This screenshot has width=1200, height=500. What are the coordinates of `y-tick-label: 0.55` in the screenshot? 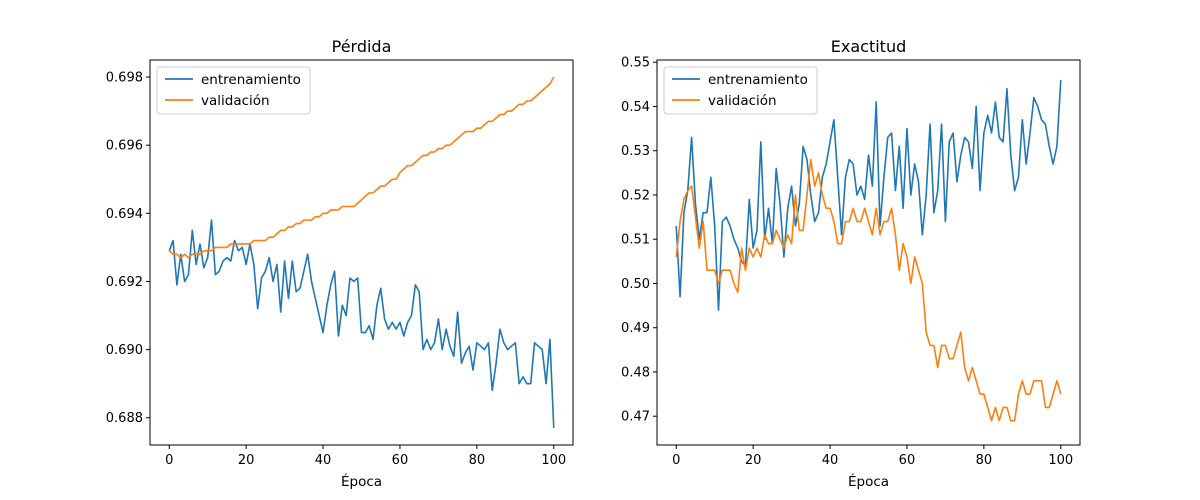 It's located at (635, 63).